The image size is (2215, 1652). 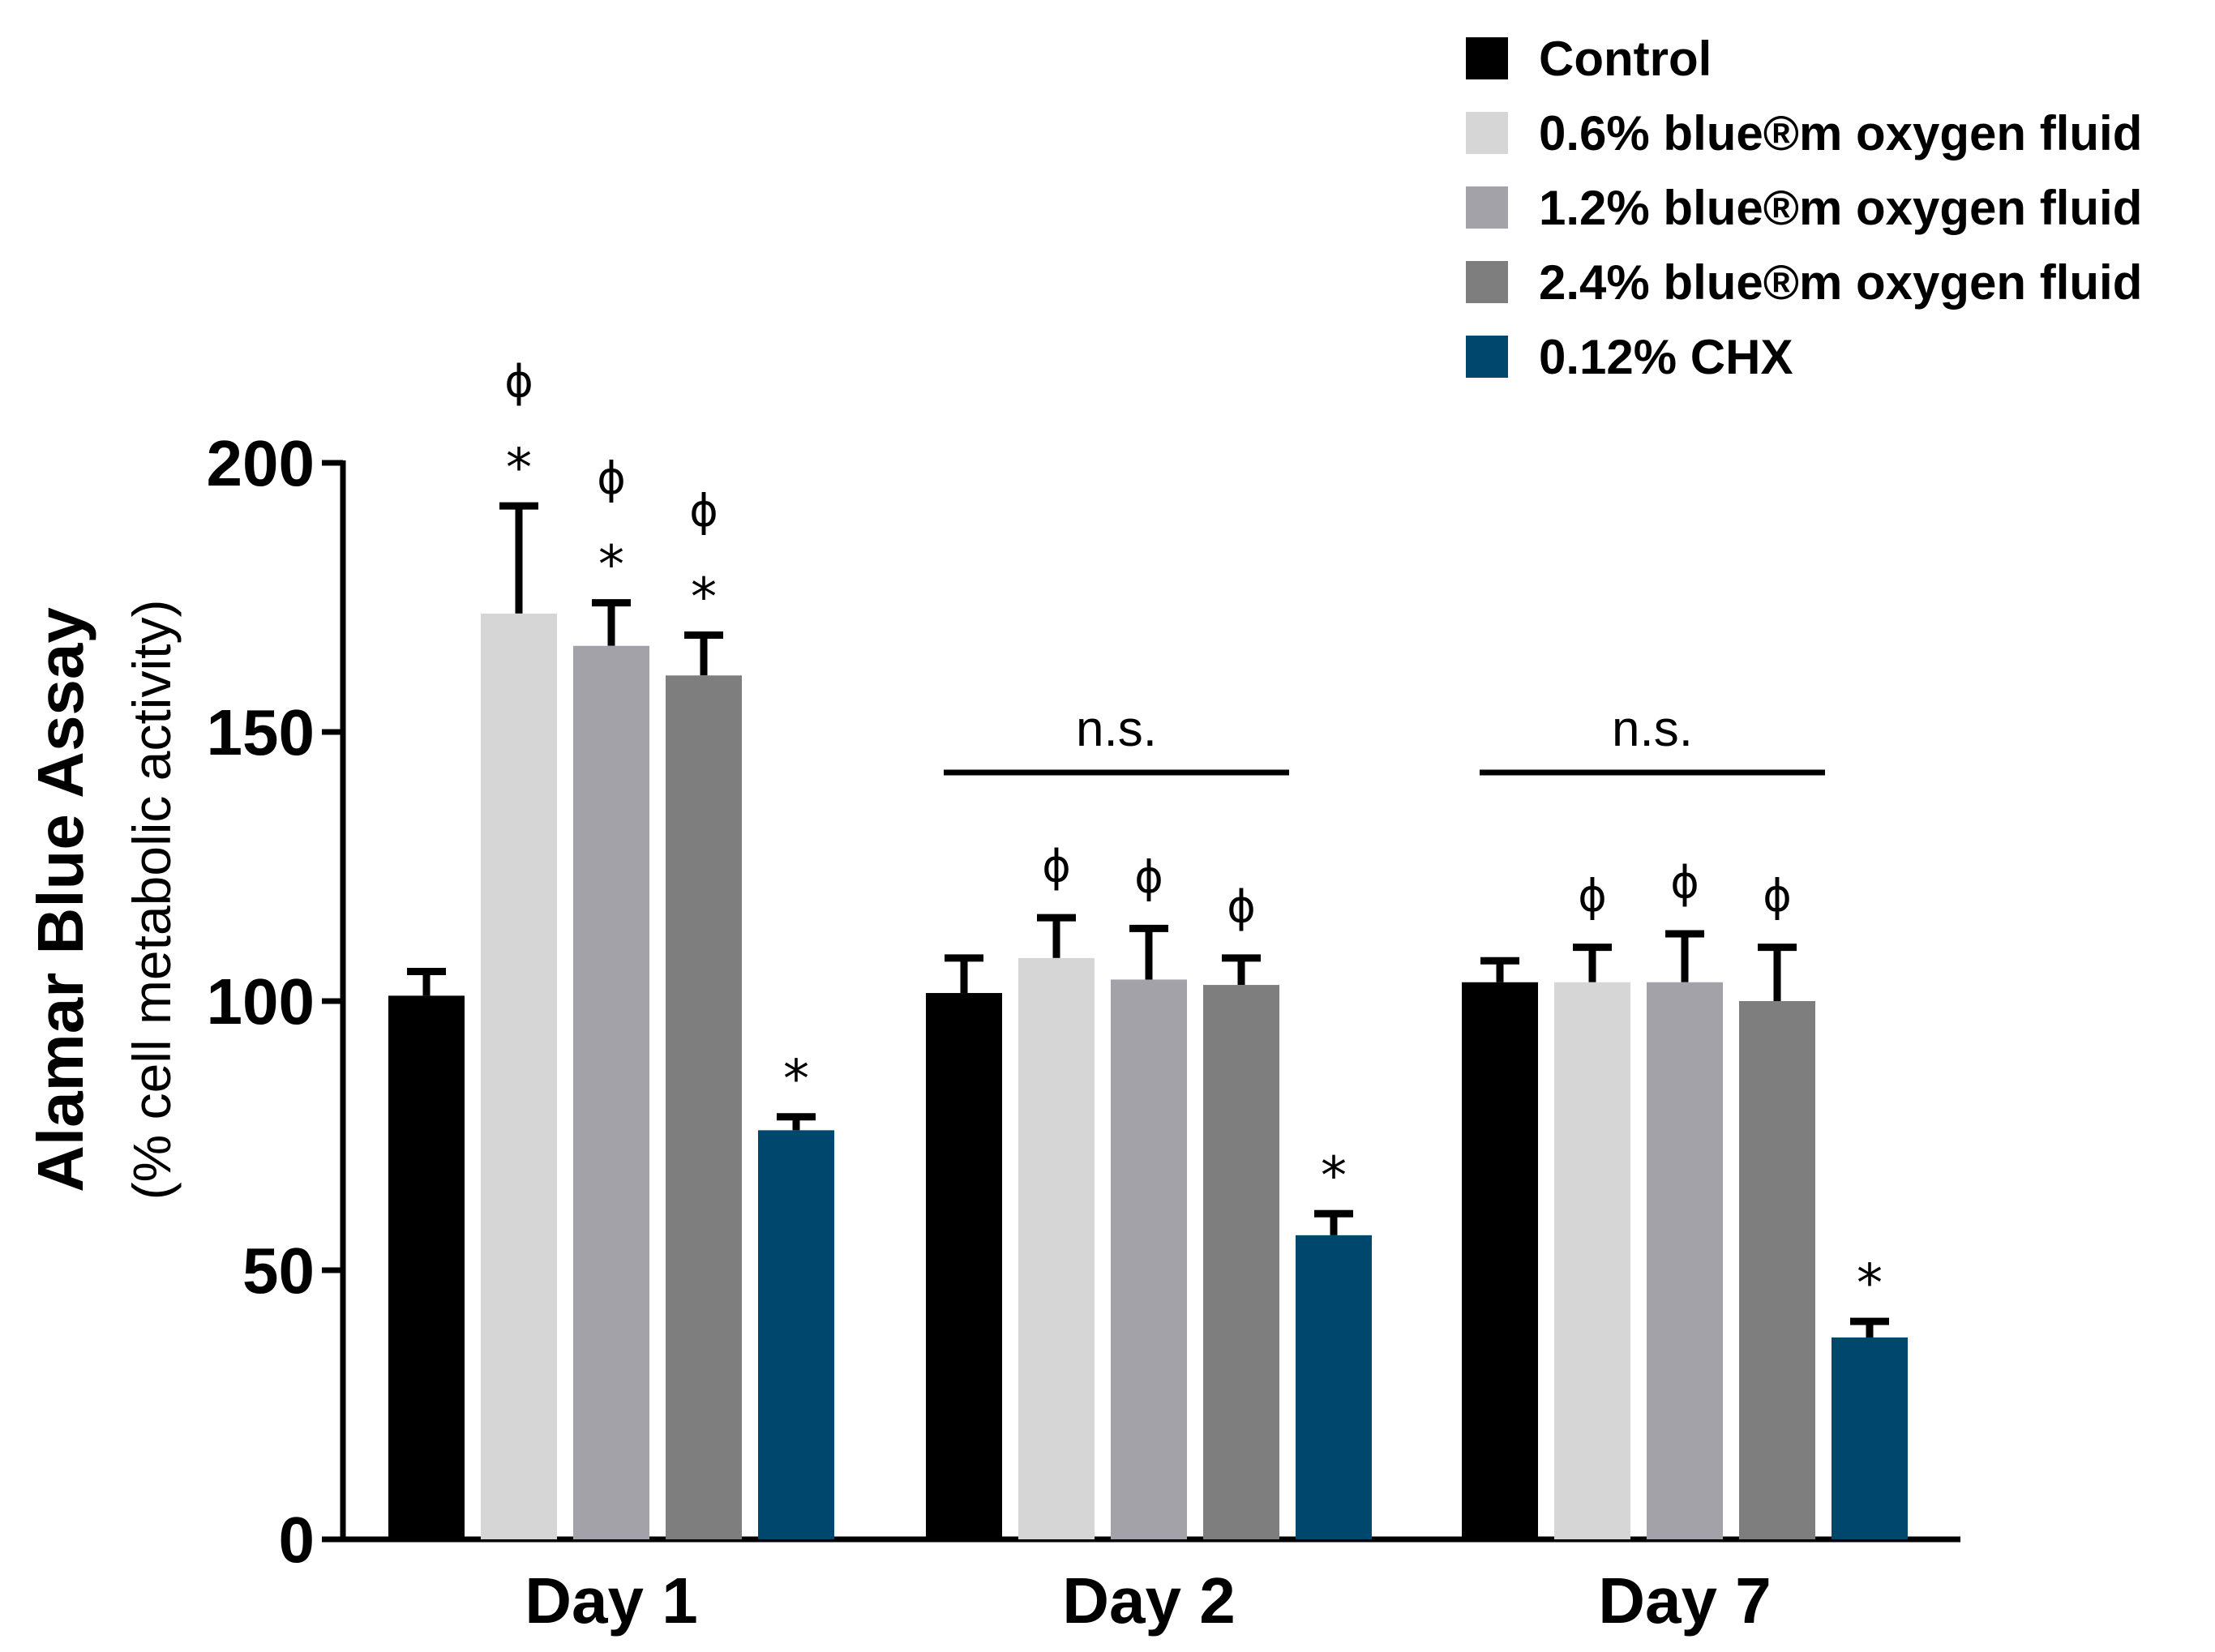 What do you see at coordinates (261, 732) in the screenshot?
I see `y-tick-label: 150` at bounding box center [261, 732].